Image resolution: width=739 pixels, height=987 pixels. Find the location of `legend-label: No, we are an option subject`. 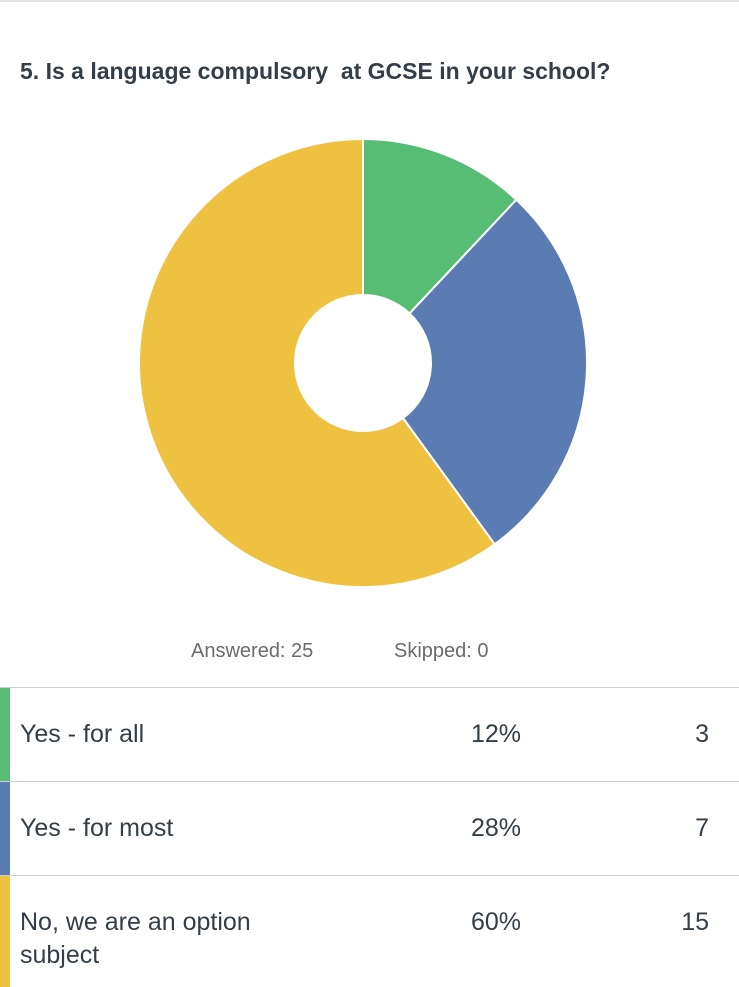

legend-label: No, we are an option subject is located at coordinates (135, 938).